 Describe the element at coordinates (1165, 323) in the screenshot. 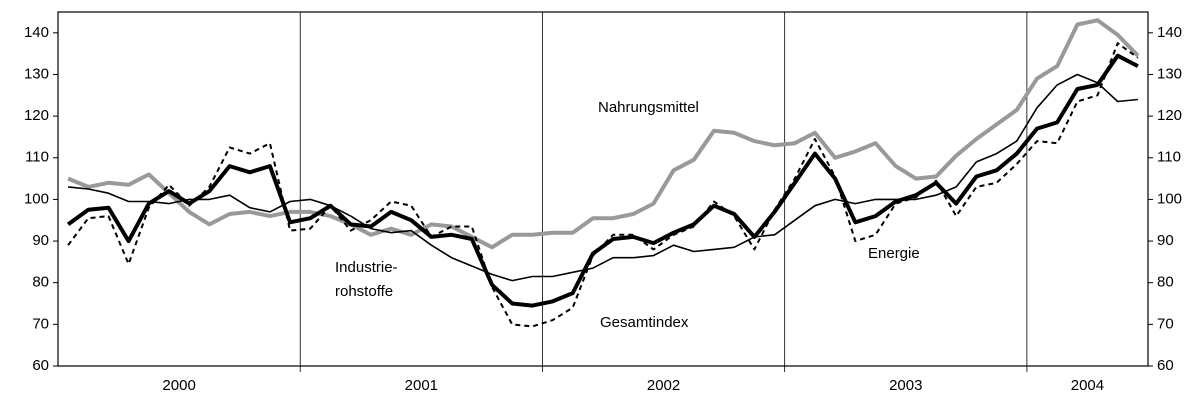

I see `y2-tick-label: 70` at that location.